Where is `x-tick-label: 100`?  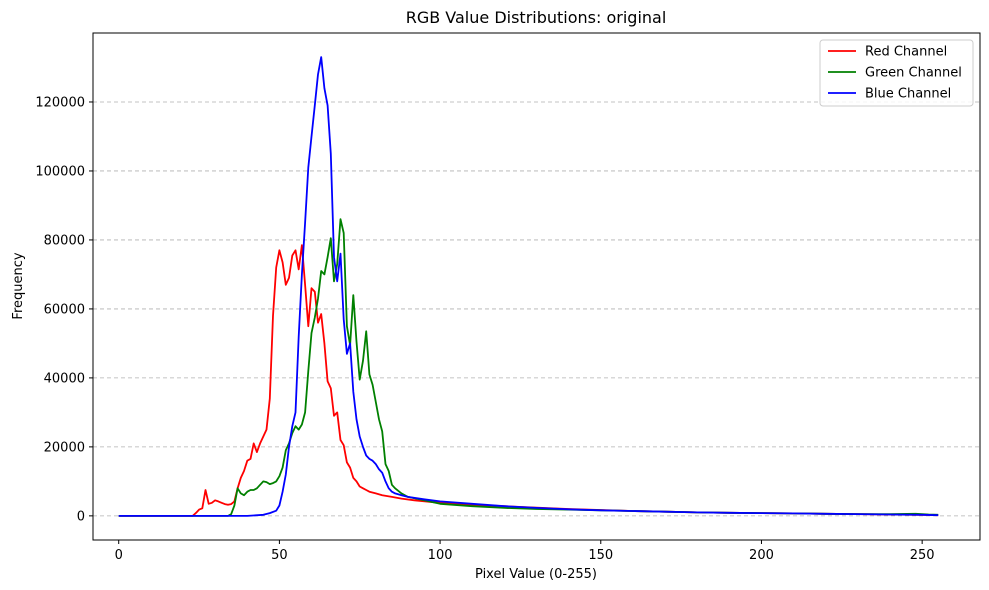 x-tick-label: 100 is located at coordinates (440, 555).